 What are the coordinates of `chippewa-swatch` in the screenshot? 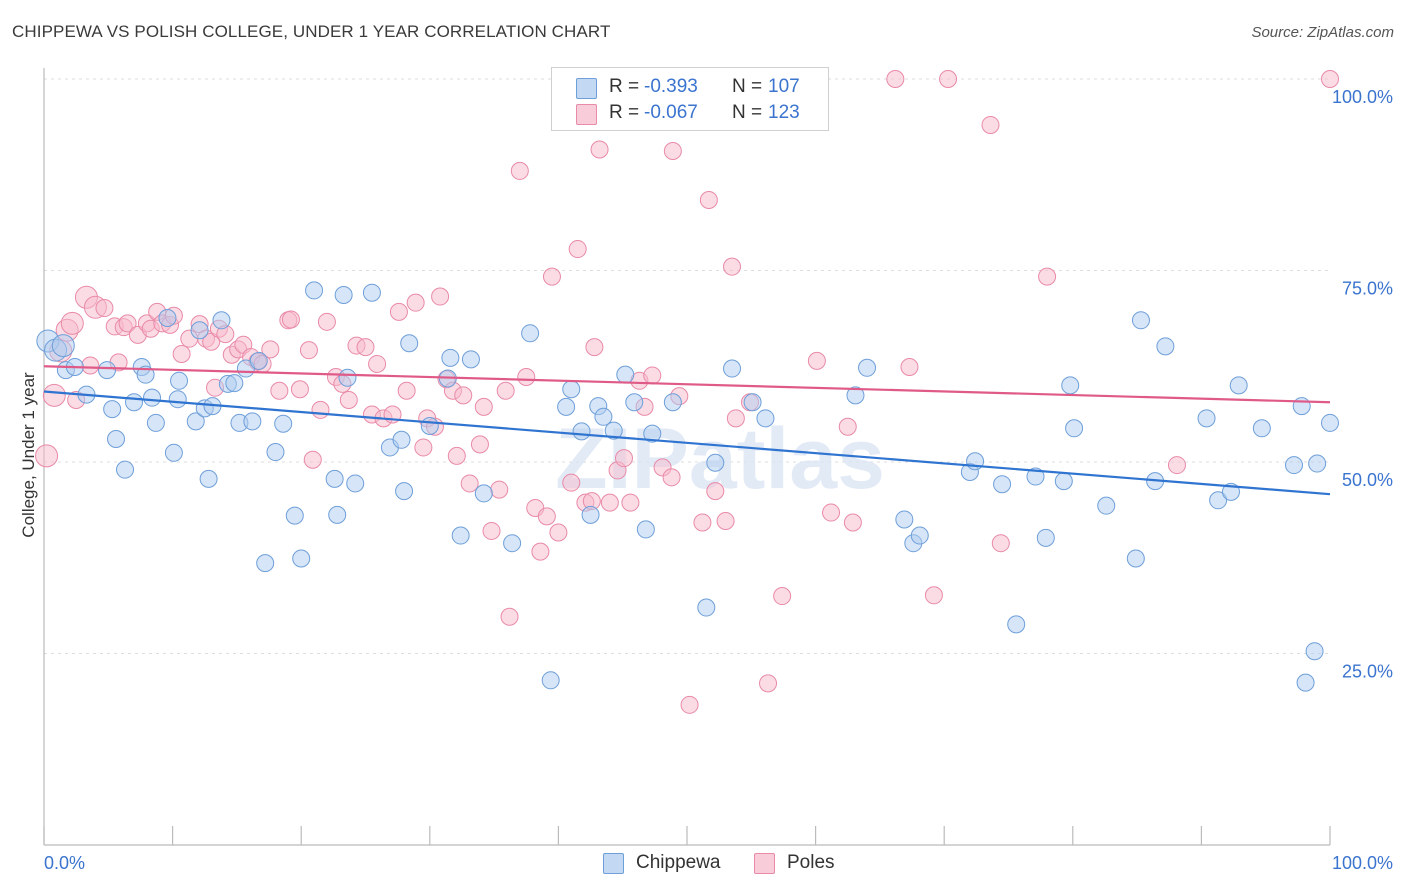 It's located at (586, 88).